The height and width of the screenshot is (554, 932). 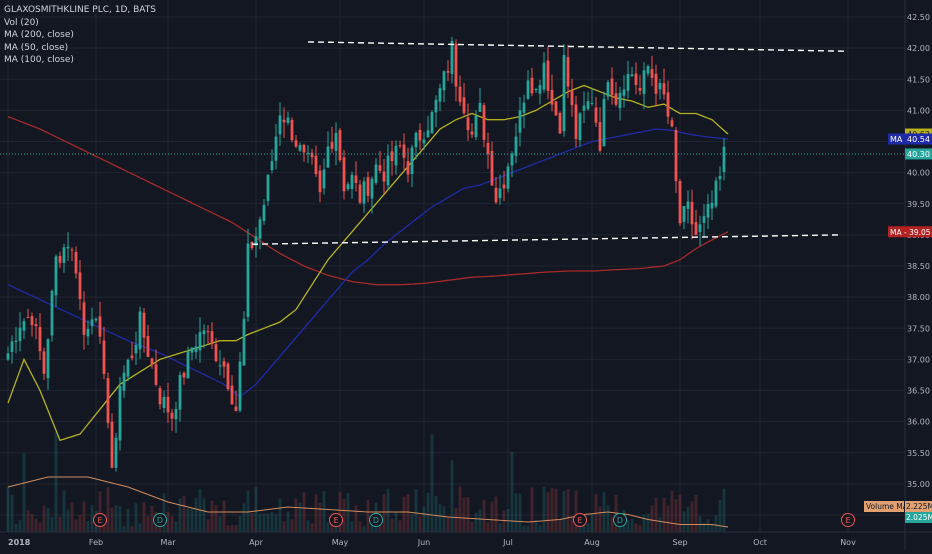 What do you see at coordinates (80, 10) in the screenshot?
I see `symbol-title: GLAXOSMITHKLINE PLC, 1D, BATS` at bounding box center [80, 10].